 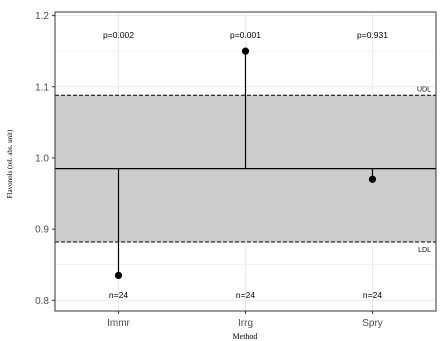 What do you see at coordinates (42, 87) in the screenshot?
I see `y-tick-label: 1.1` at bounding box center [42, 87].